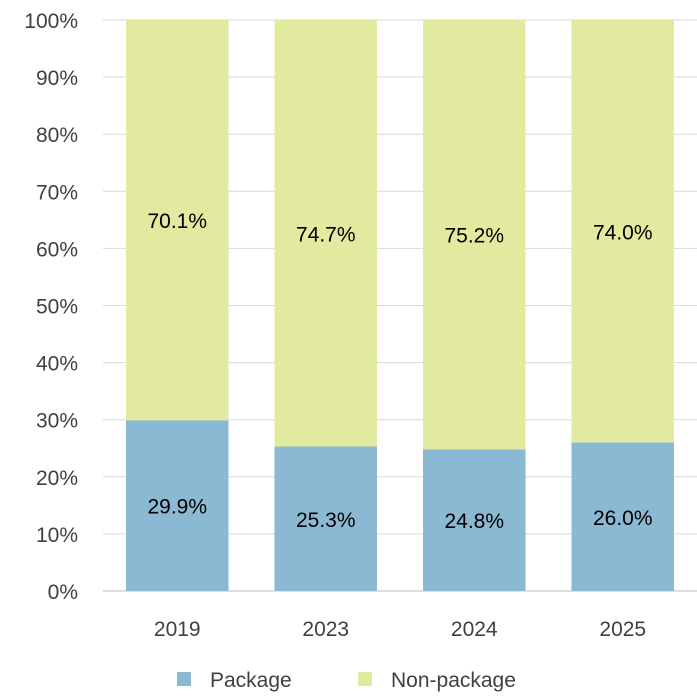 The image size is (697, 700). What do you see at coordinates (57, 249) in the screenshot?
I see `y-tick-label: 60%` at bounding box center [57, 249].